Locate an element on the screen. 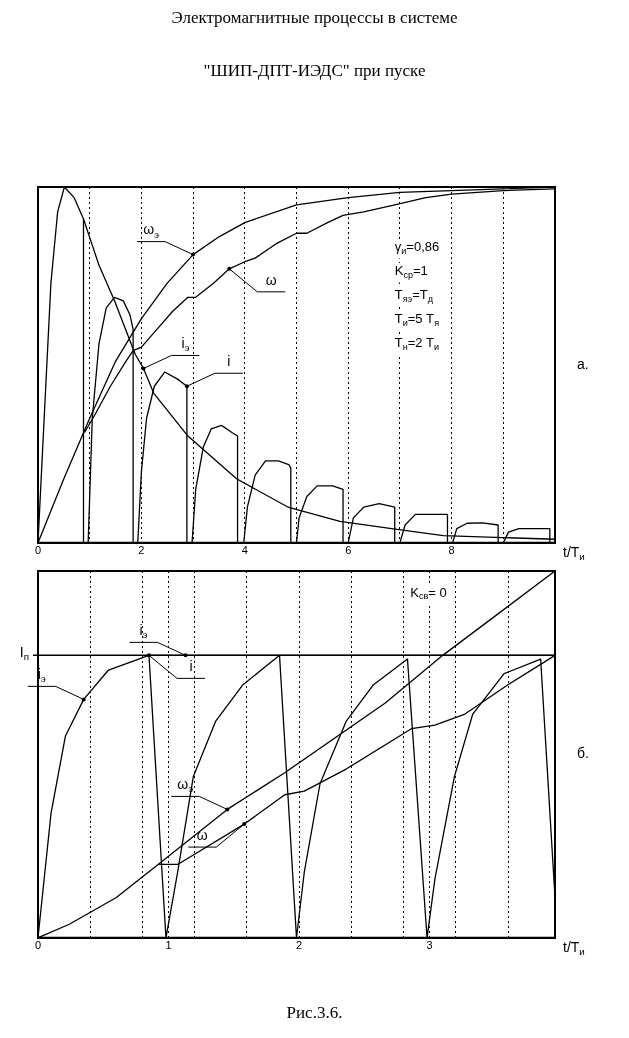 This screenshot has width=629, height=1038. x-tick-label: 4 is located at coordinates (244, 550).